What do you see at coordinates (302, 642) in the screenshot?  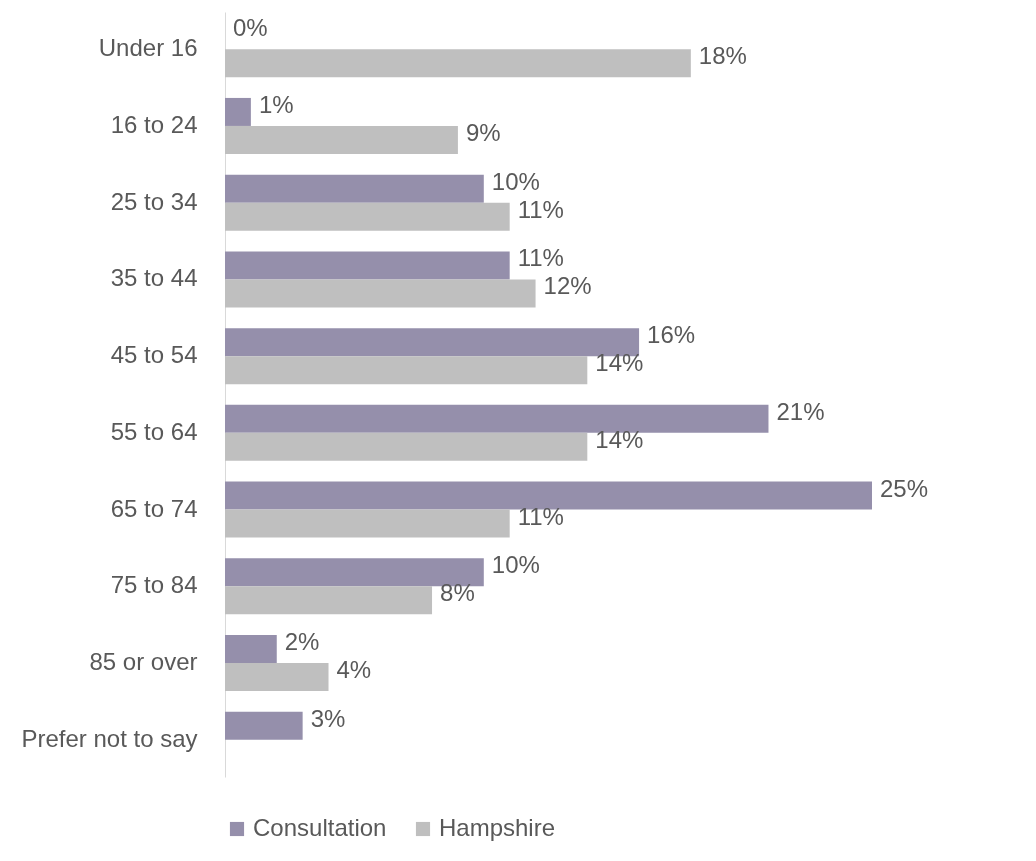 I see `data-label: 2%` at bounding box center [302, 642].